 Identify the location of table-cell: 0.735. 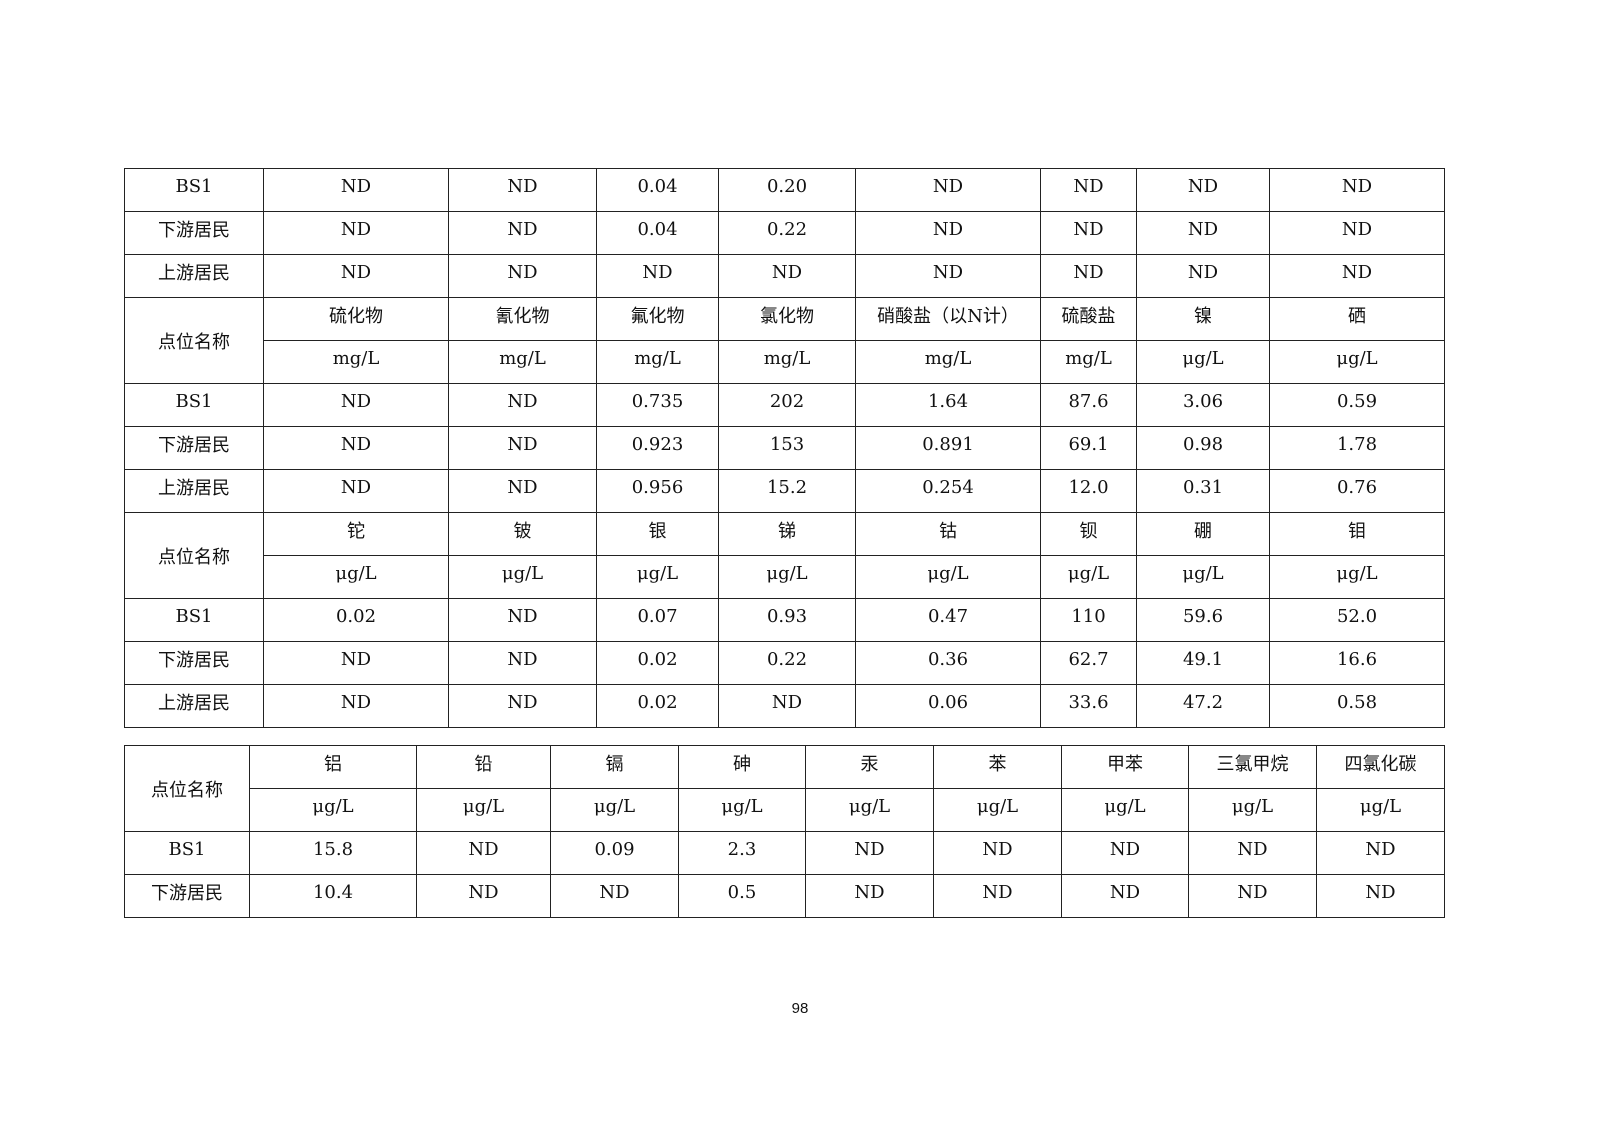
(657, 405).